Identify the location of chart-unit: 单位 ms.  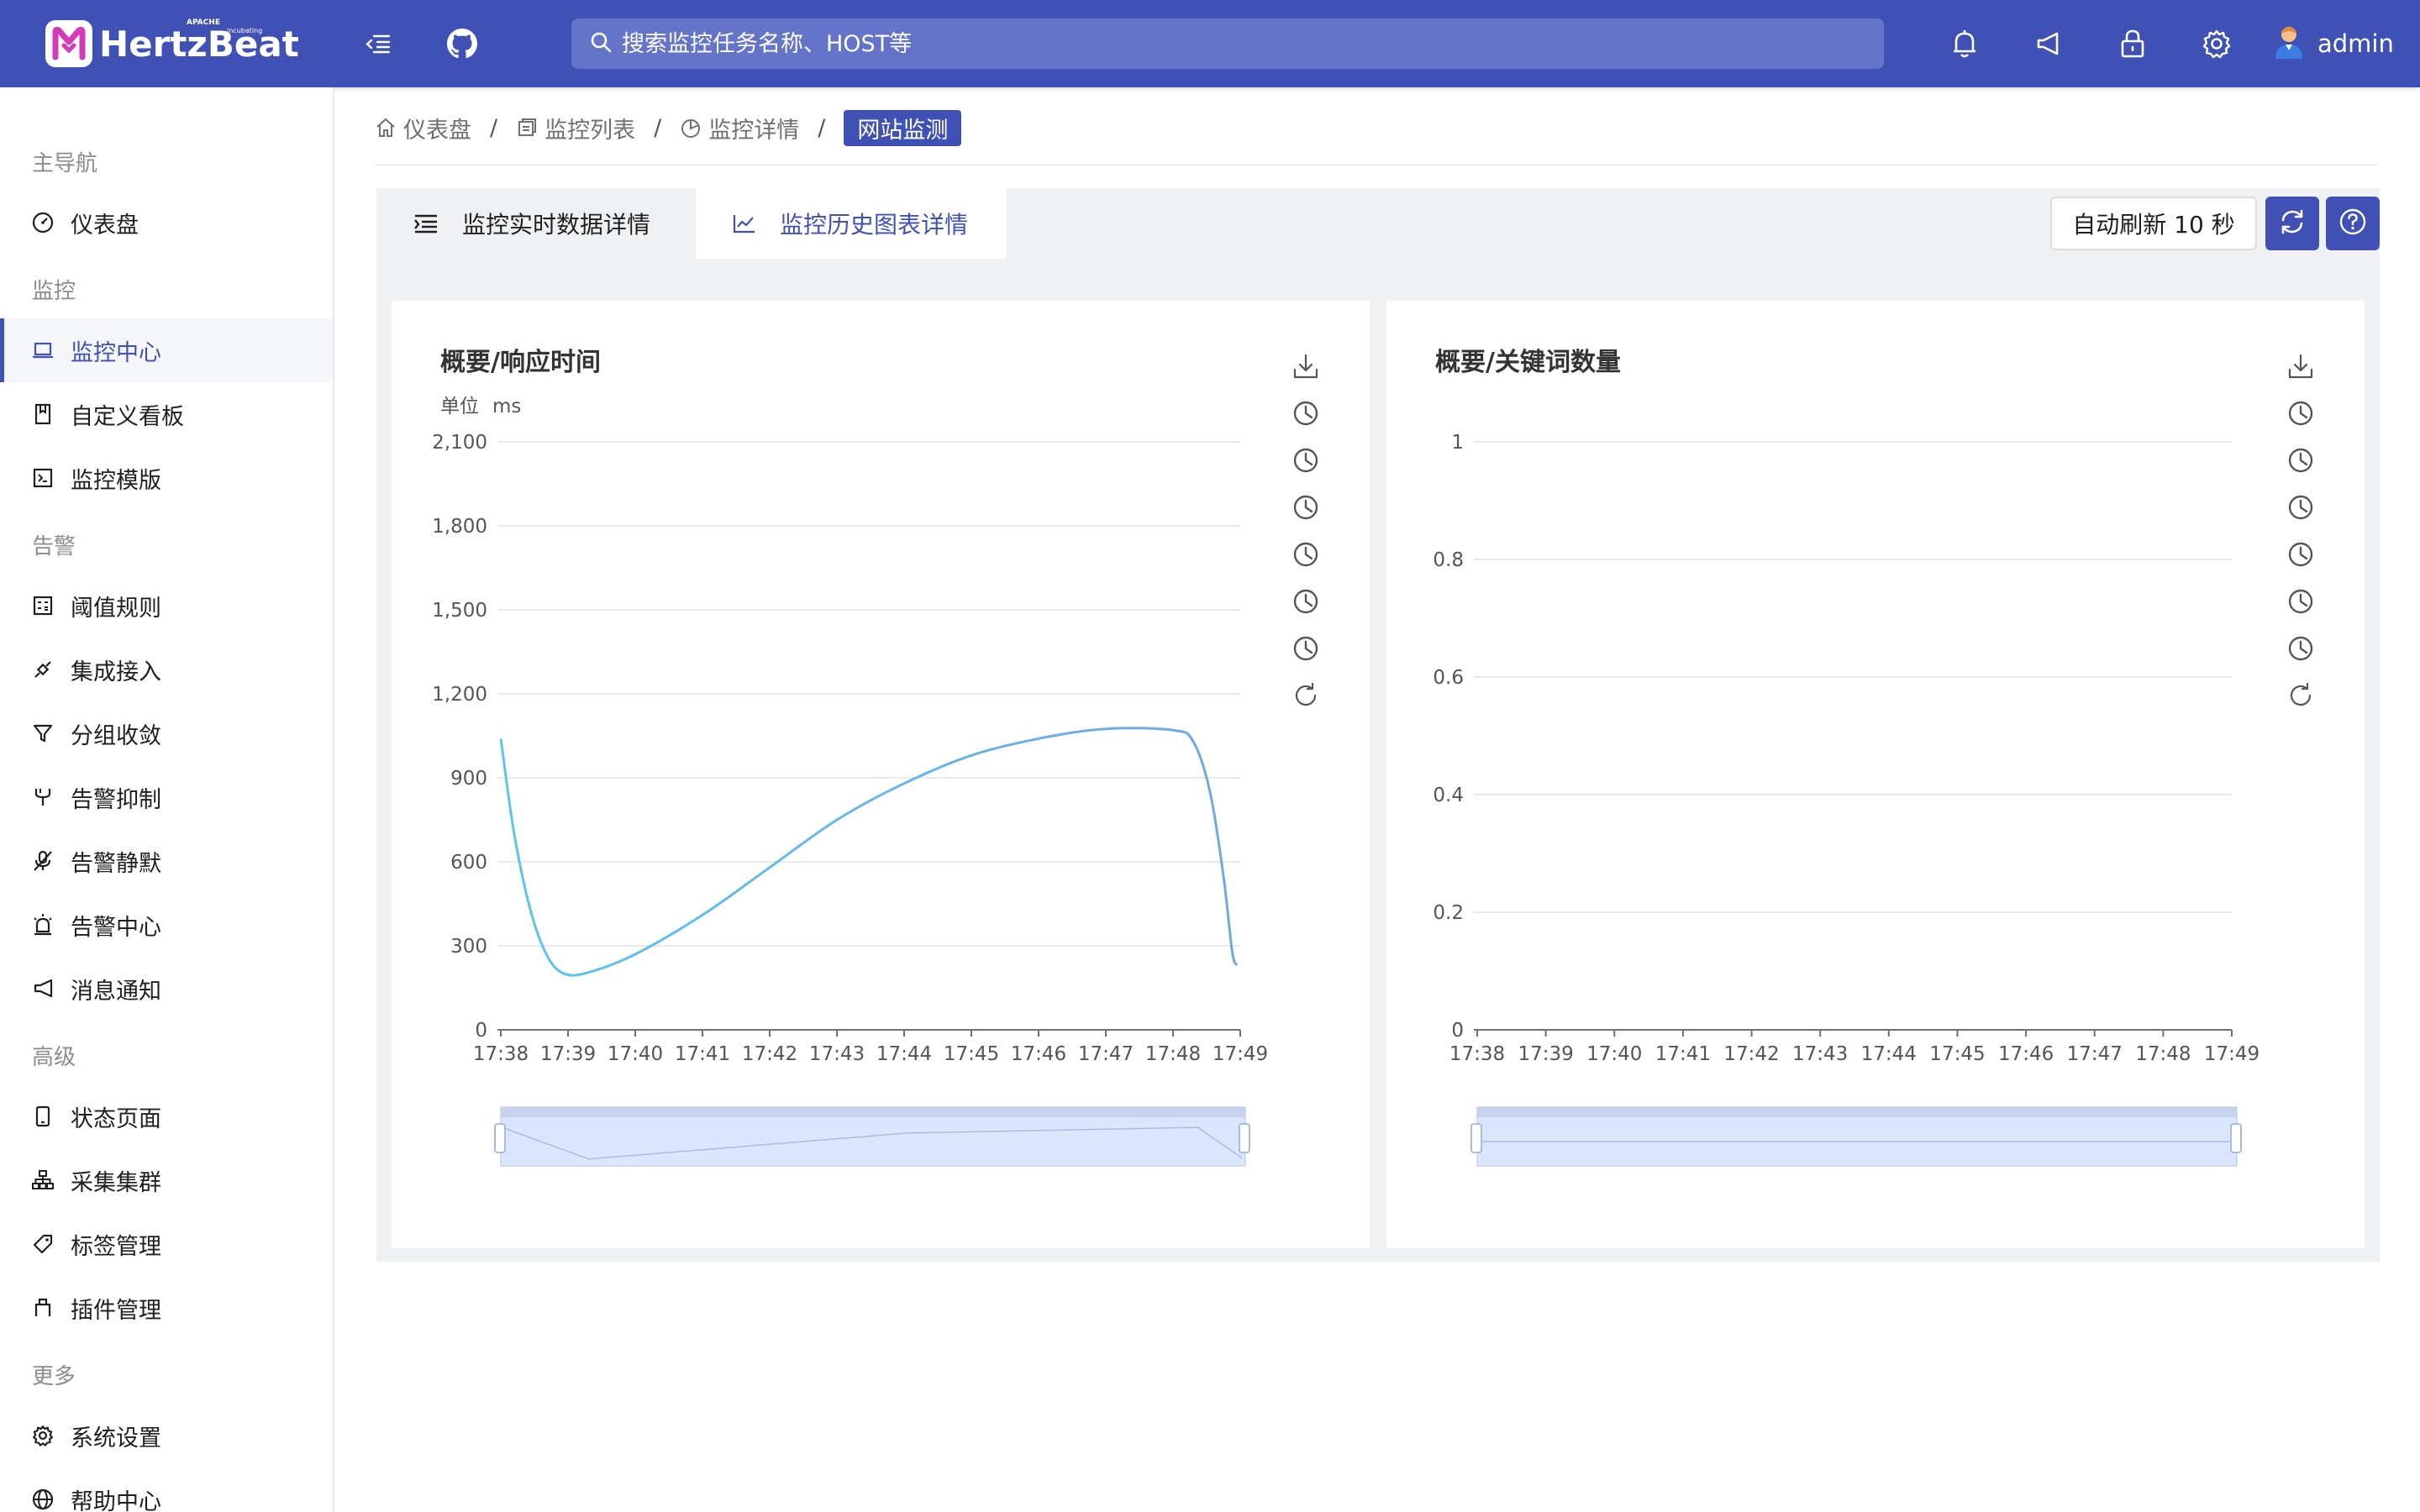
(481, 404).